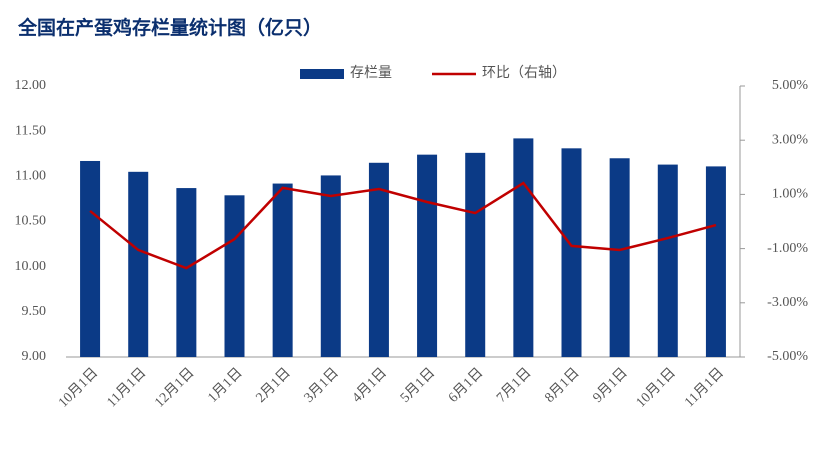 This screenshot has width=817, height=468. I want to click on line, so click(403, 225).